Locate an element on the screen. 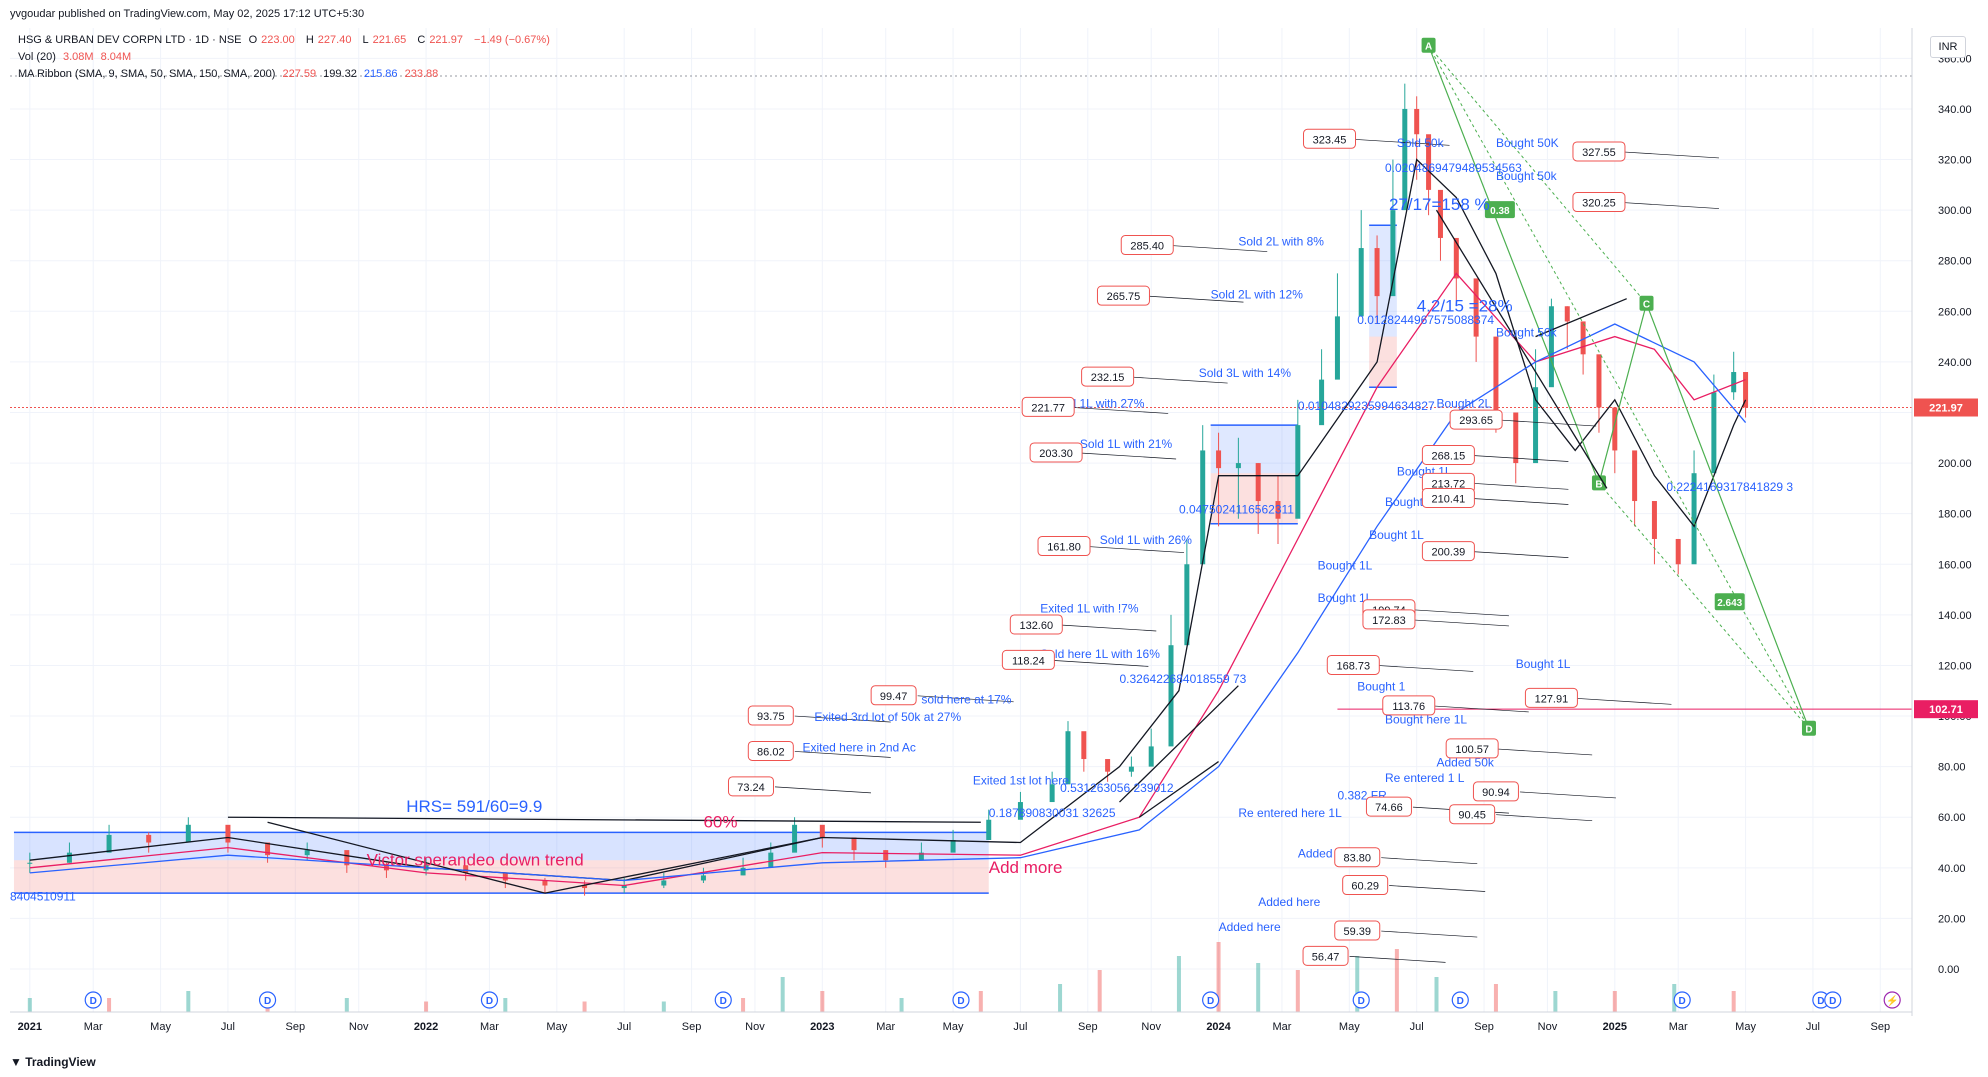 This screenshot has width=1988, height=1077. currency-button: INR is located at coordinates (1948, 47).